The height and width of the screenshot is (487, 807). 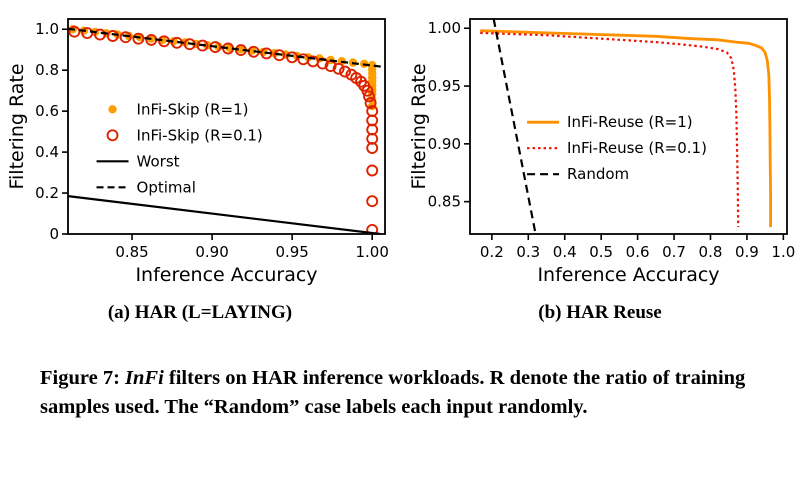 What do you see at coordinates (54, 234) in the screenshot?
I see `y-tick-label: 0` at bounding box center [54, 234].